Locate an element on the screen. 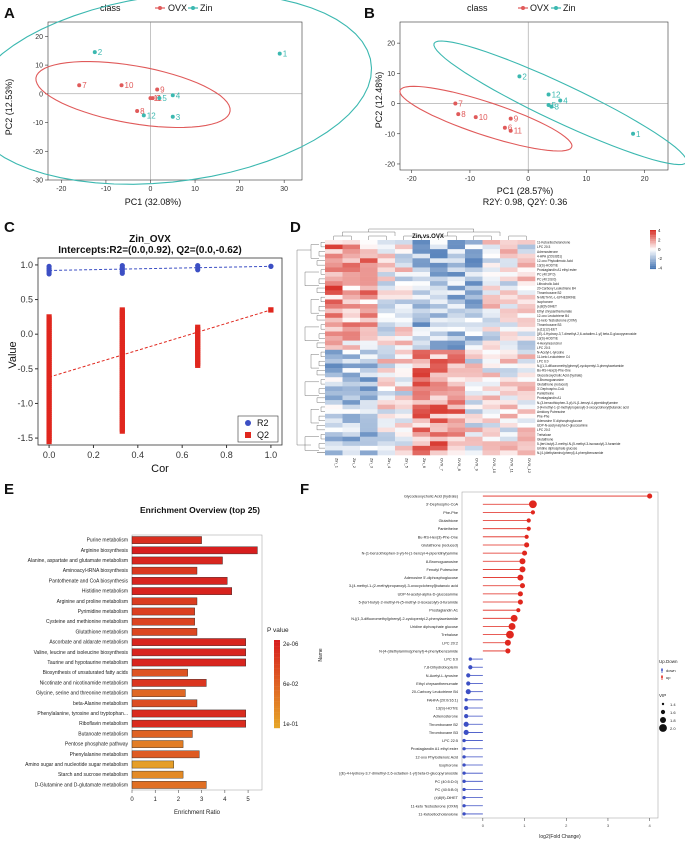  panel-c-point-q2 is located at coordinates (198, 327).